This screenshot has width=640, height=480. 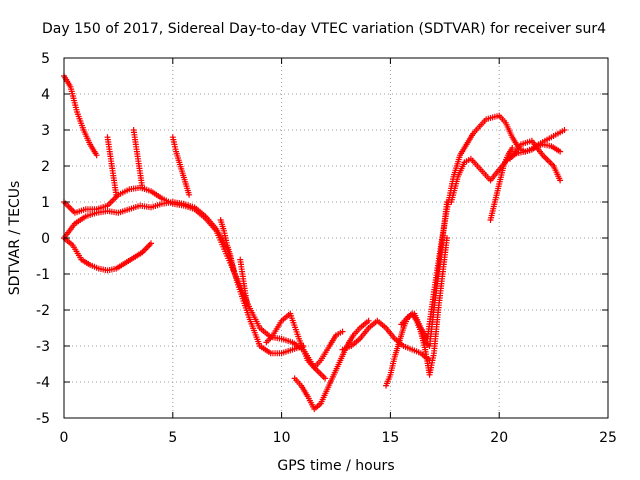 What do you see at coordinates (499, 438) in the screenshot?
I see `x-tick-label: 20` at bounding box center [499, 438].